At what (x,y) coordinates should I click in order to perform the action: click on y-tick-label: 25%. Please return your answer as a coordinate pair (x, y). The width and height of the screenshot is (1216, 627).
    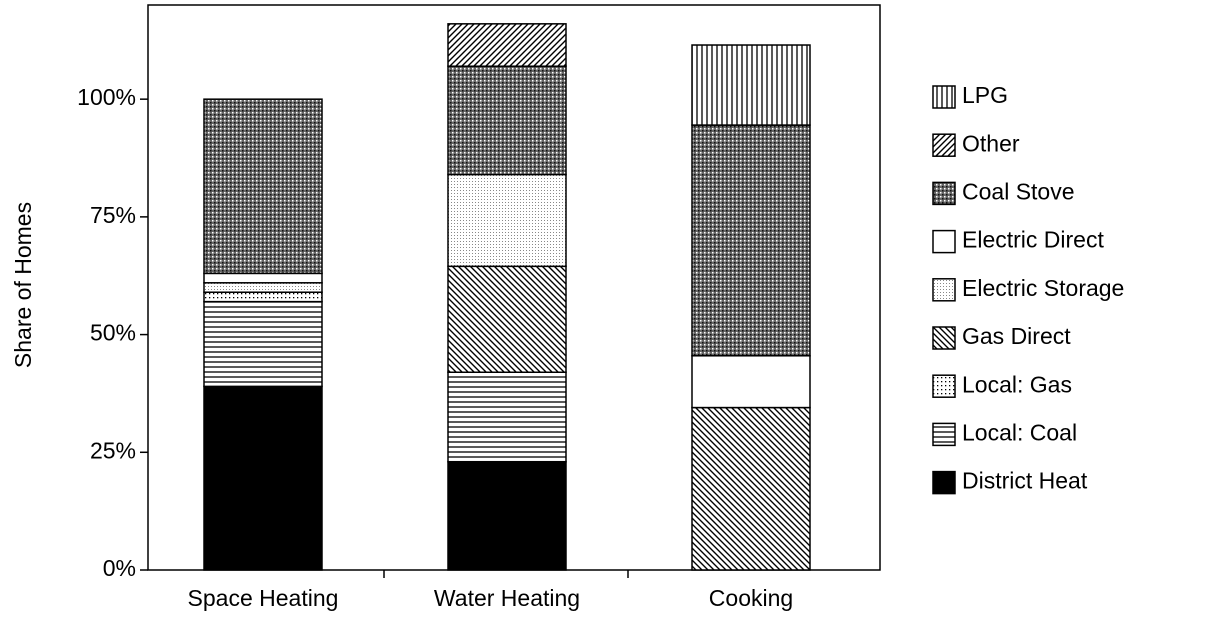
    Looking at the image, I should click on (113, 450).